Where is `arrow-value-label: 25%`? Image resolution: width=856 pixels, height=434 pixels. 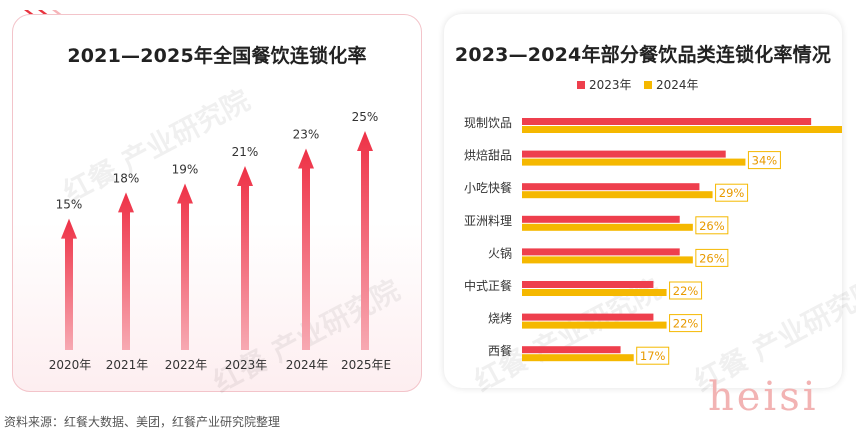
arrow-value-label: 25% is located at coordinates (365, 117).